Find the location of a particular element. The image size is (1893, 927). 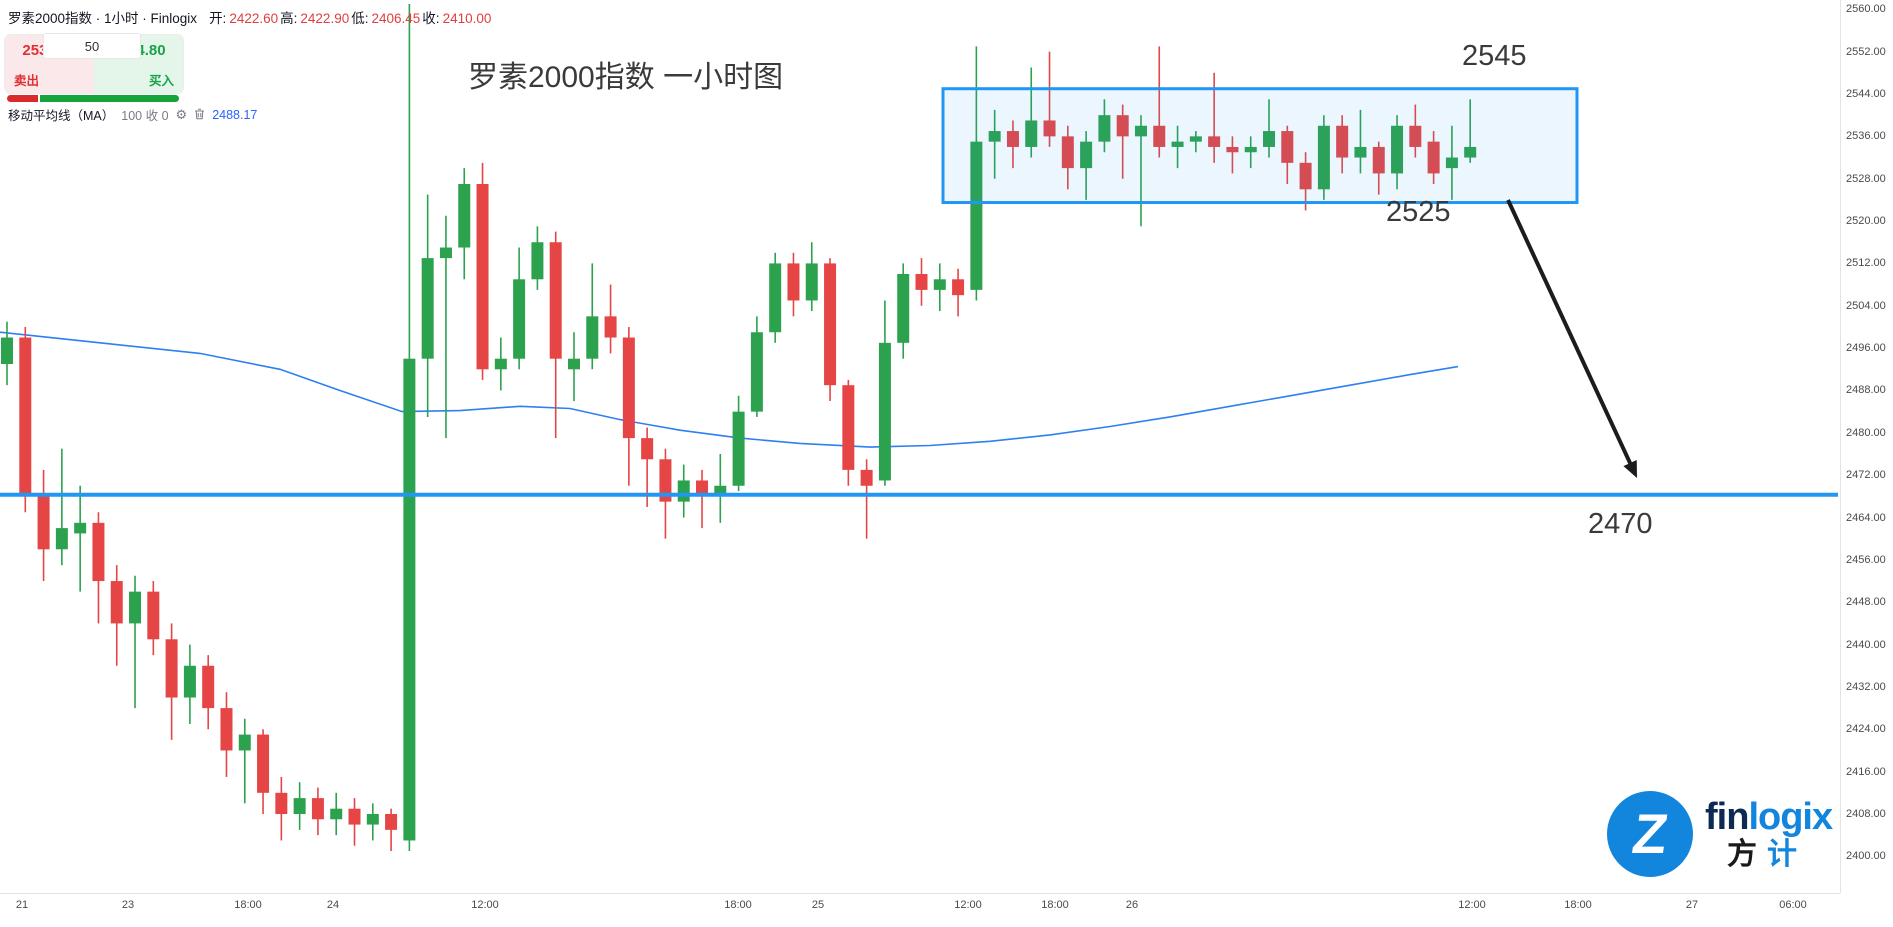

price-tick: 2448.00 is located at coordinates (1866, 602).